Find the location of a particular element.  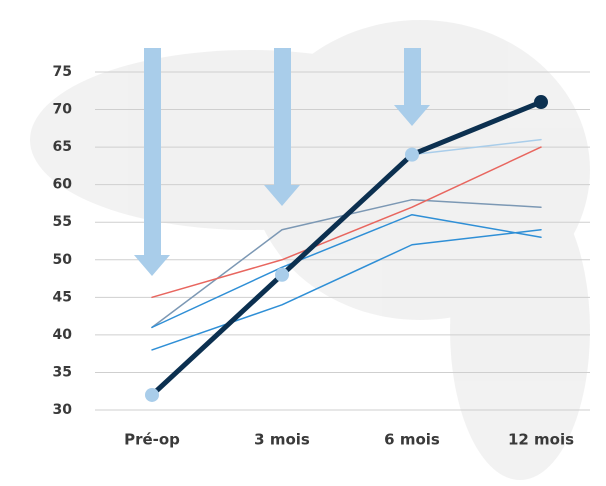

x-tick-label: 12 mois is located at coordinates (541, 440).